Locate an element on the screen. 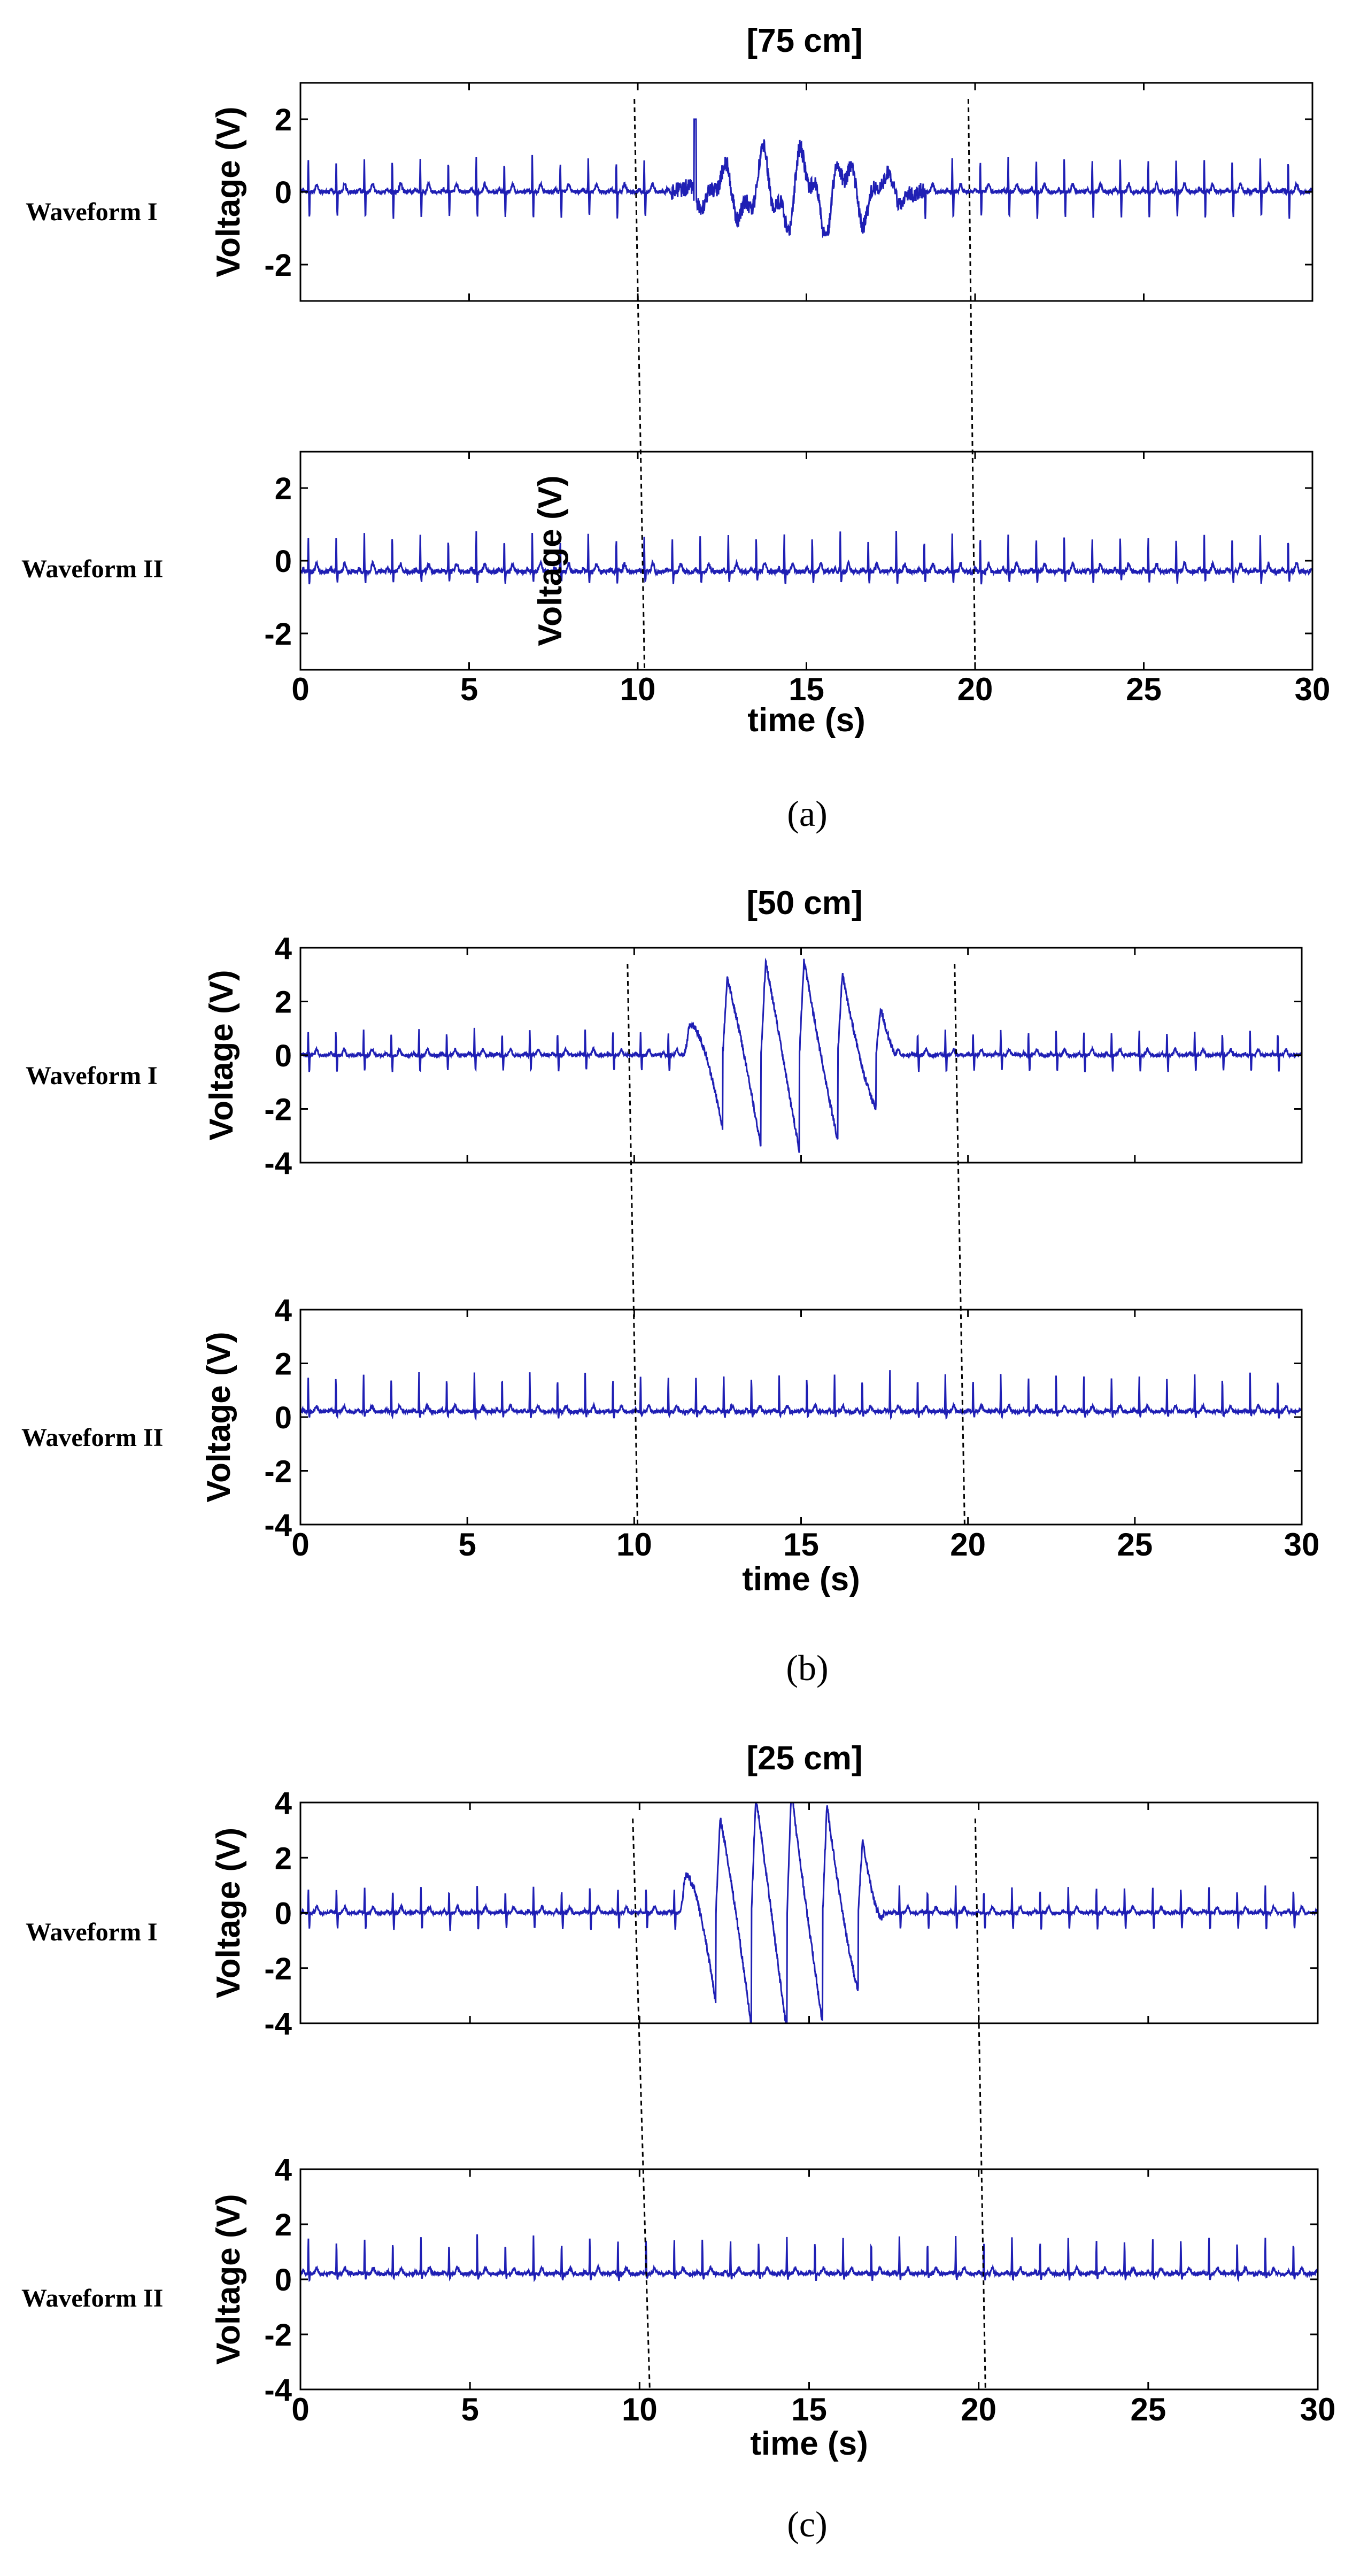  subplot-waveform-1: -2 0 2 Voltage (V) Waveform I is located at coordinates (669, 192).